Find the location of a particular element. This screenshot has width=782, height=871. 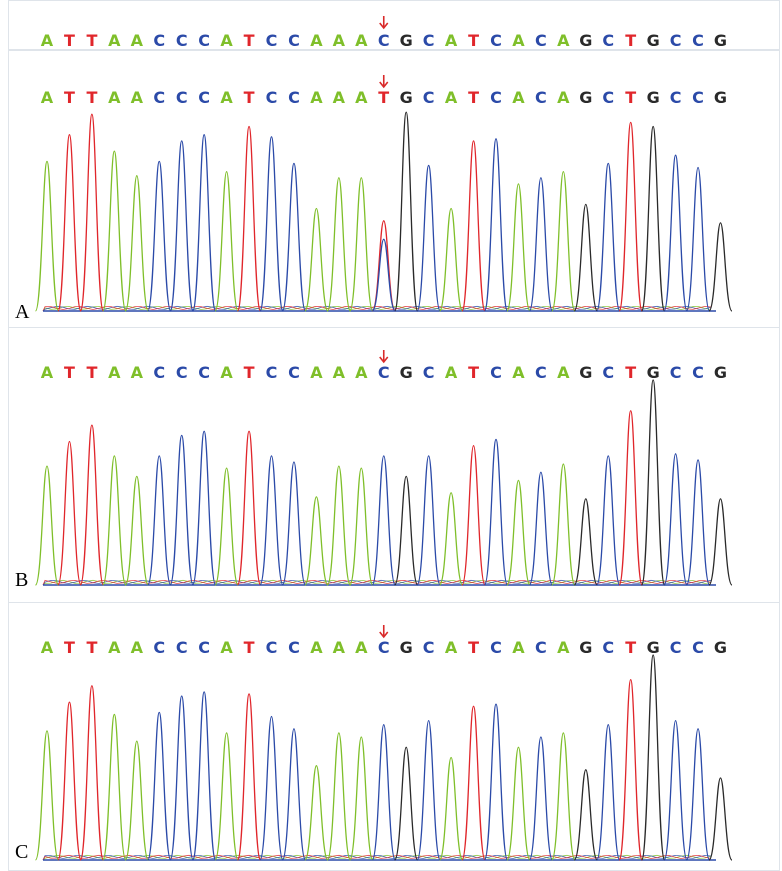

panel-a-variant-arrow-icon is located at coordinates (384, 82).